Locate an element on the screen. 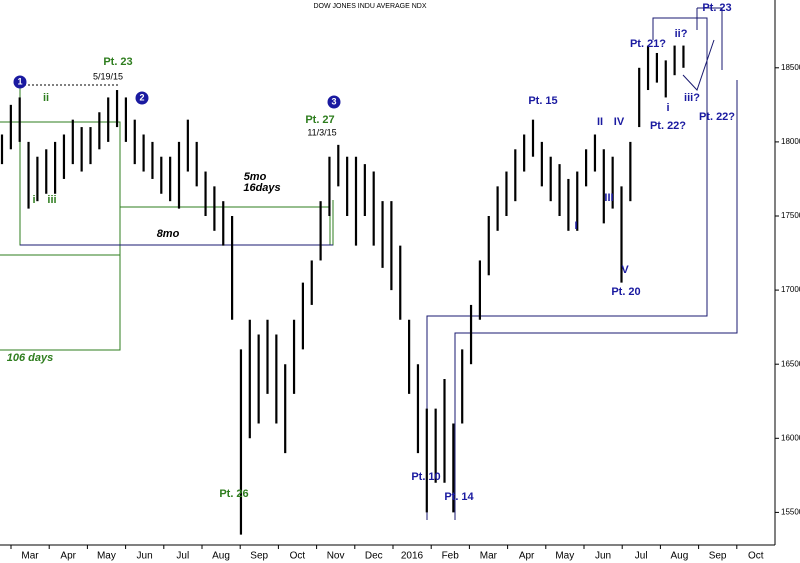  x-tick-label: Feb is located at coordinates (451, 556).